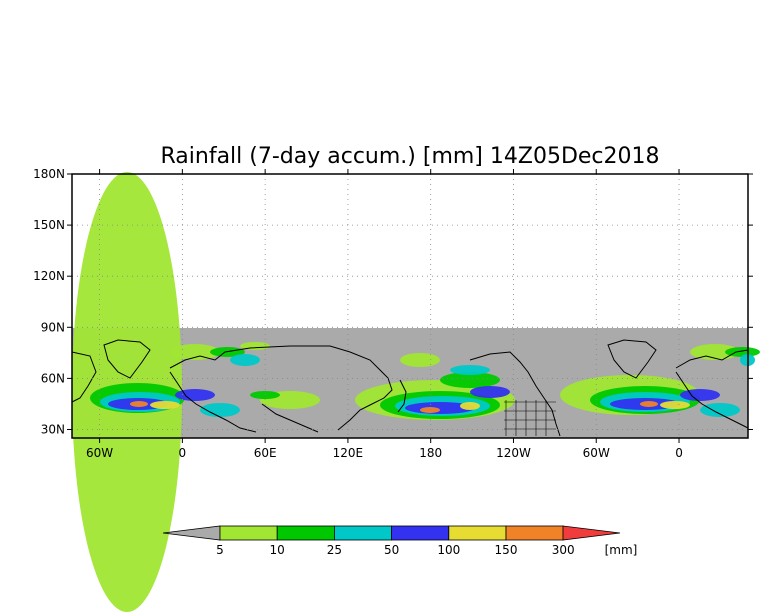  I want to click on colorbar-label: 300, so click(563, 550).